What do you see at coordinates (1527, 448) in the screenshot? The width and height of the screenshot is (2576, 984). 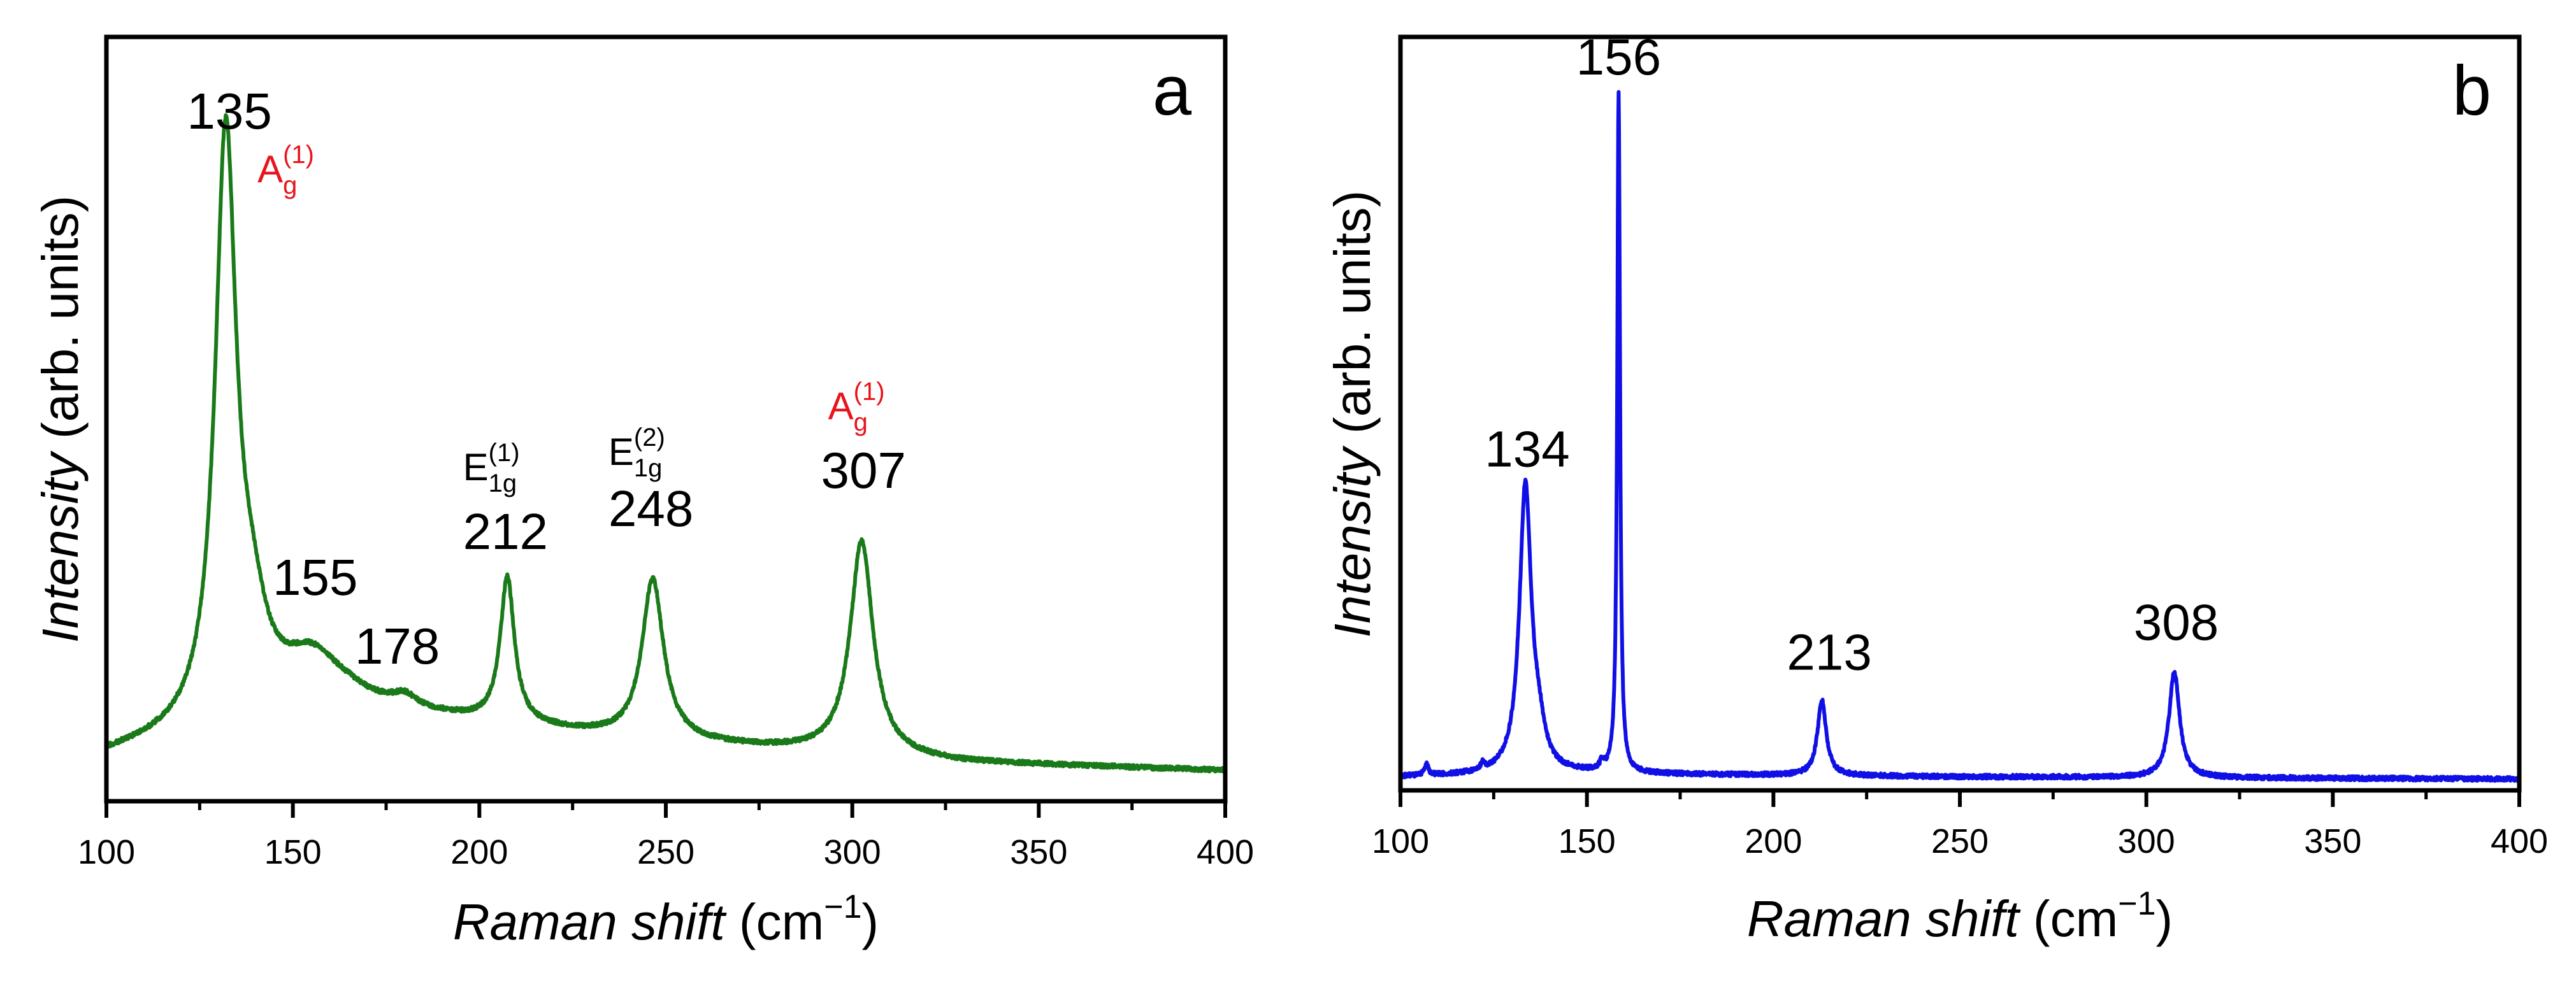 I see `panel-b-peak-label: 134` at bounding box center [1527, 448].